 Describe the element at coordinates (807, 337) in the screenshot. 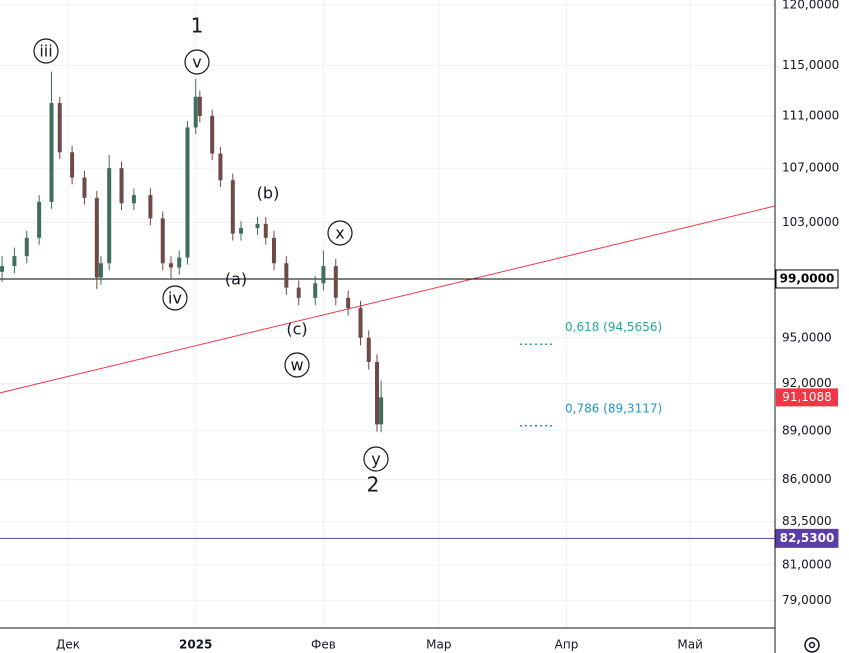

I see `y-tick-label: 95,0000` at that location.